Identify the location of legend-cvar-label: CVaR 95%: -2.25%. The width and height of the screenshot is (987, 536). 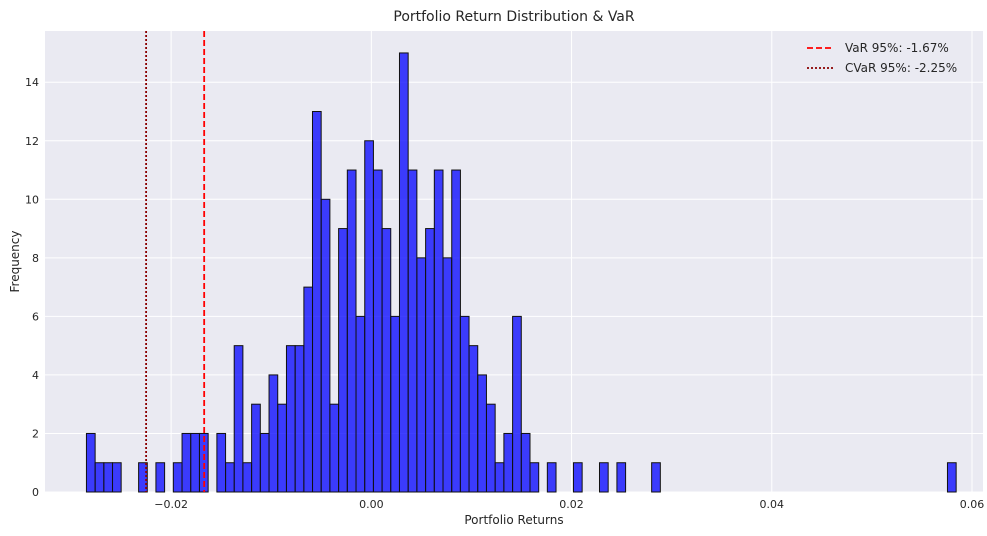
(901, 68).